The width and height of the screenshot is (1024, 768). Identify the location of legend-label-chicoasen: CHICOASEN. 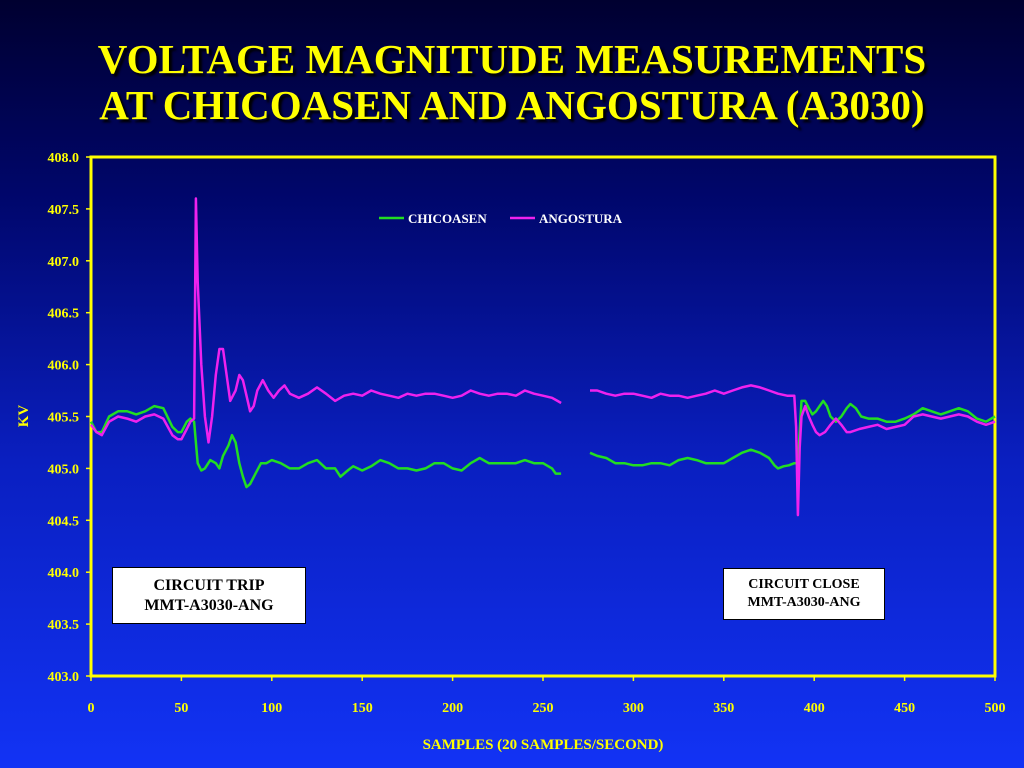
(447, 218).